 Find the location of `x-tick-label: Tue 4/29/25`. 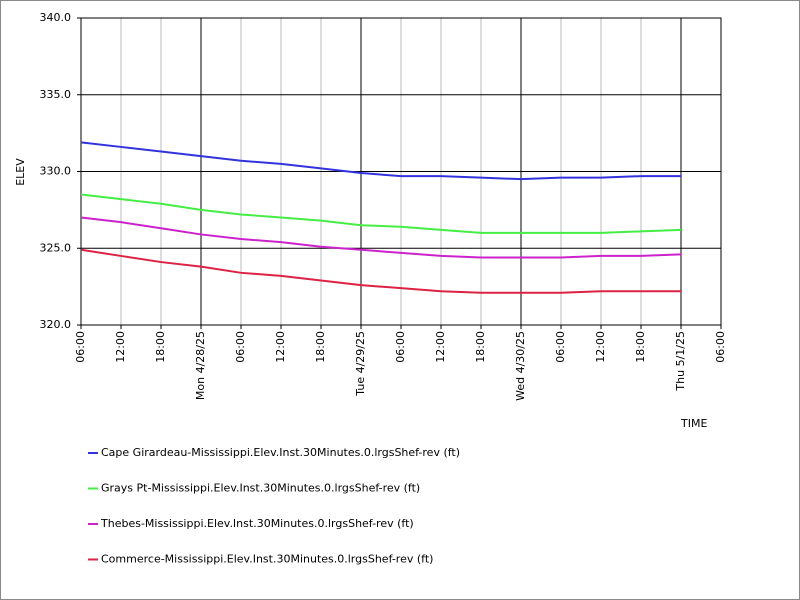

x-tick-label: Tue 4/29/25 is located at coordinates (360, 364).